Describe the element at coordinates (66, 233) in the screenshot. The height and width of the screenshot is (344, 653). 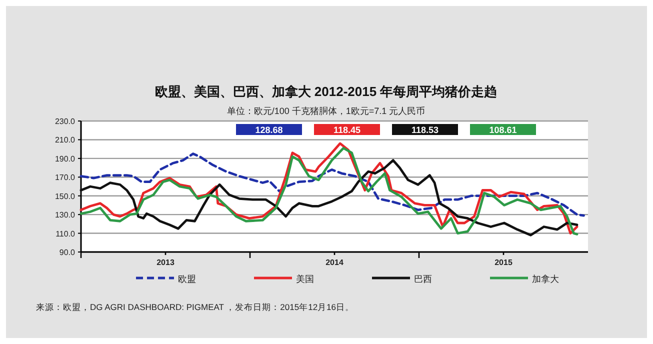
I see `y-tick-label: 110.0` at that location.